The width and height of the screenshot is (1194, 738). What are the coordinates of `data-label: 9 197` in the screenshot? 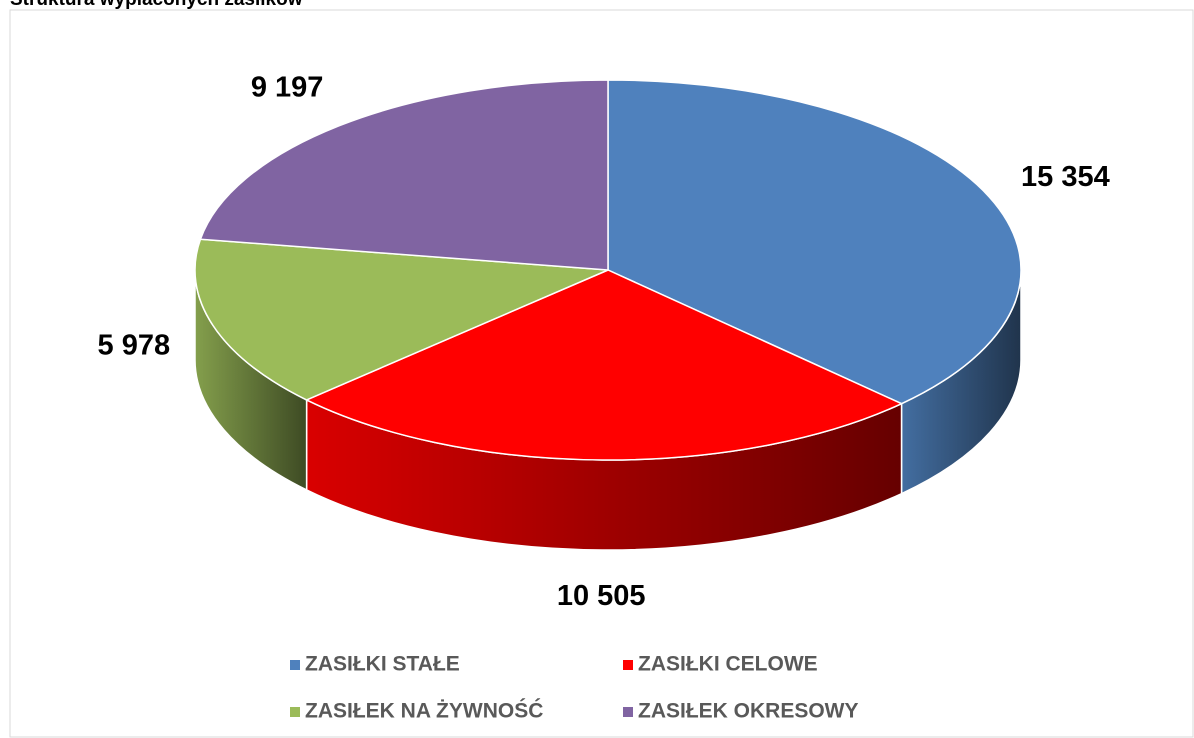 It's located at (287, 88).